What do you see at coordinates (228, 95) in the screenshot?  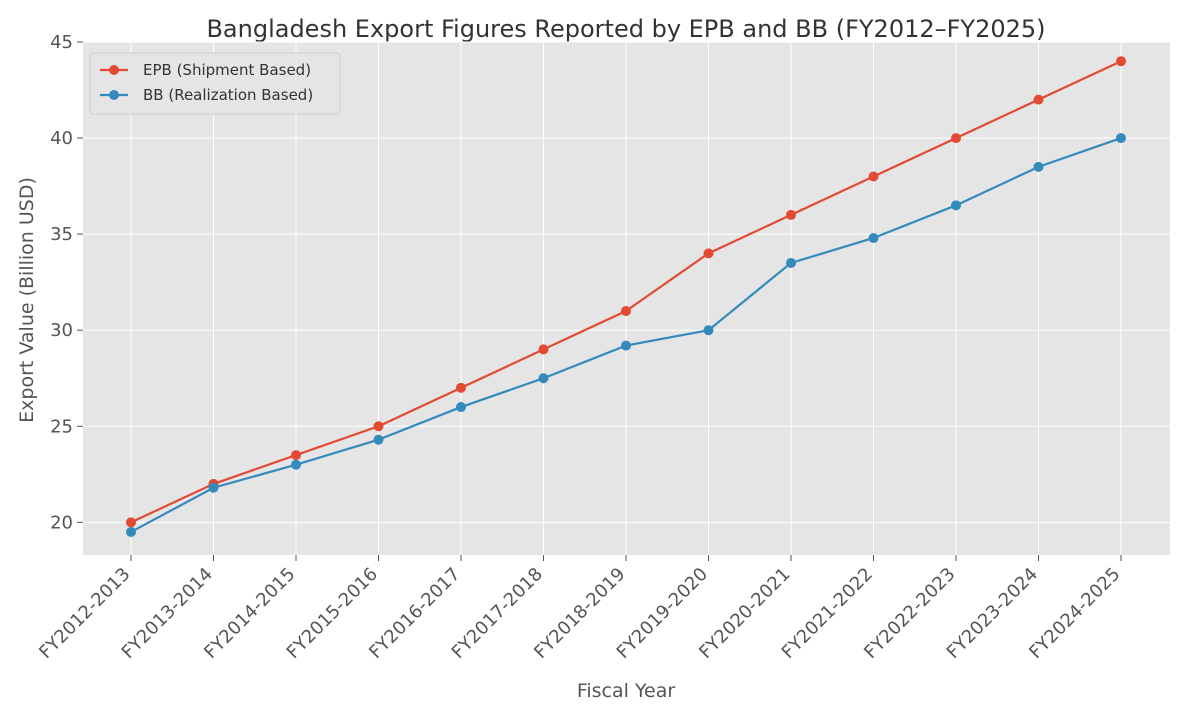 I see `legend-label: BB (Realization Based)` at bounding box center [228, 95].